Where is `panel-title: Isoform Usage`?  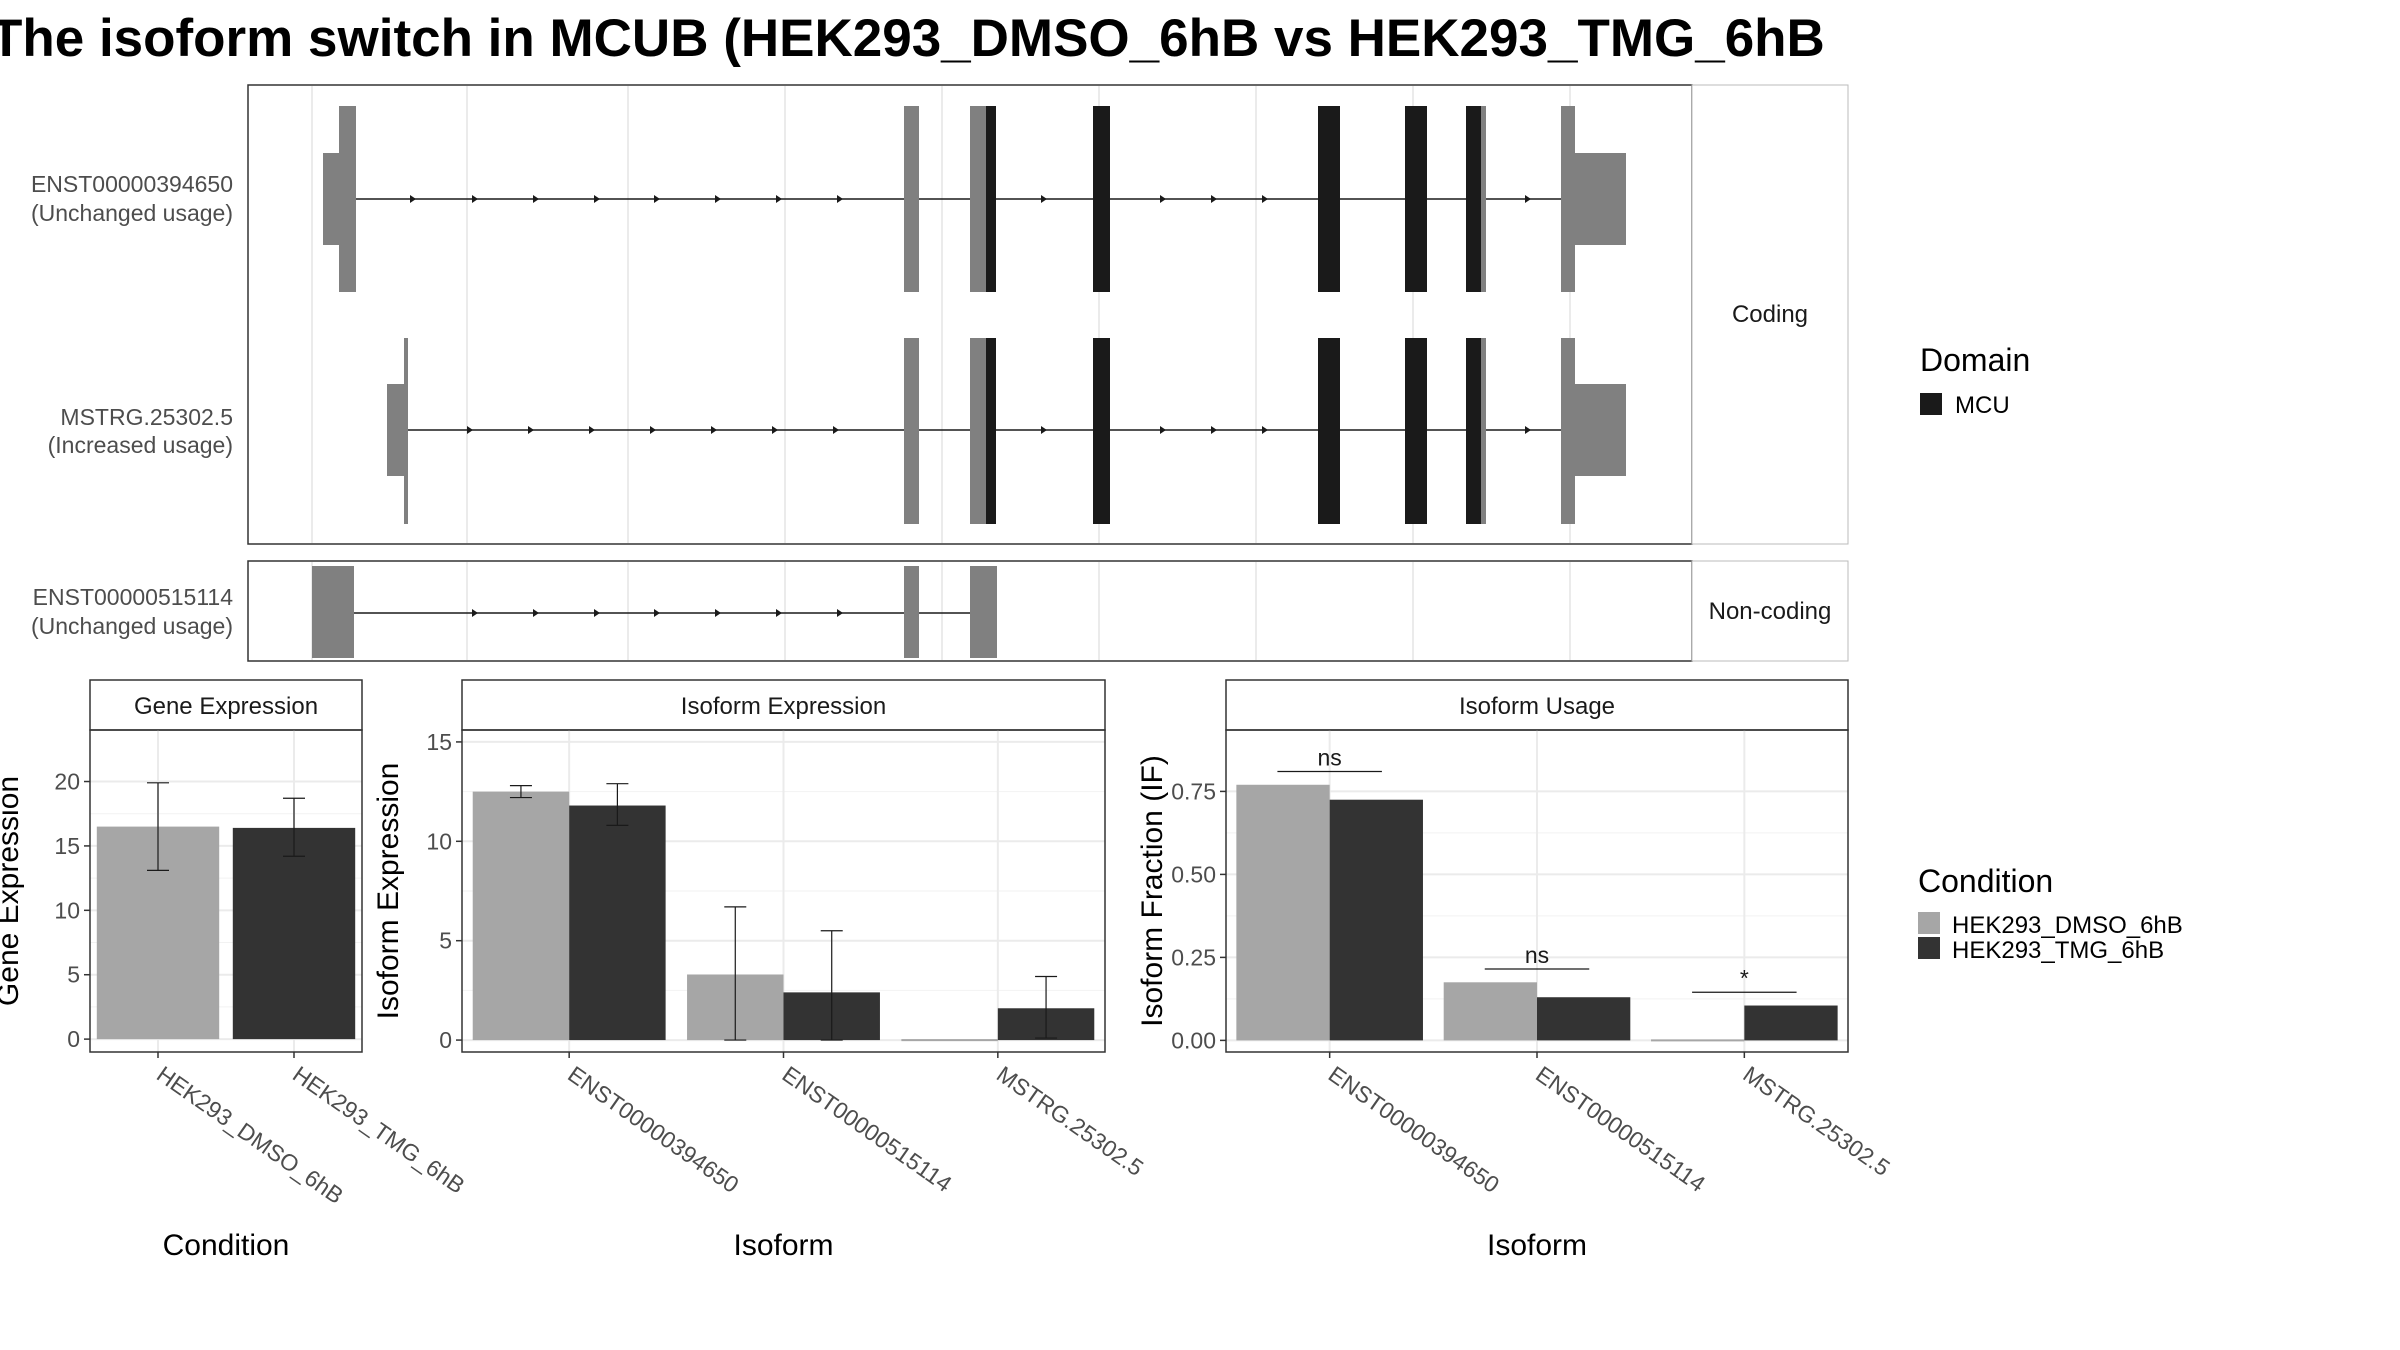
panel-title: Isoform Usage is located at coordinates (1537, 706).